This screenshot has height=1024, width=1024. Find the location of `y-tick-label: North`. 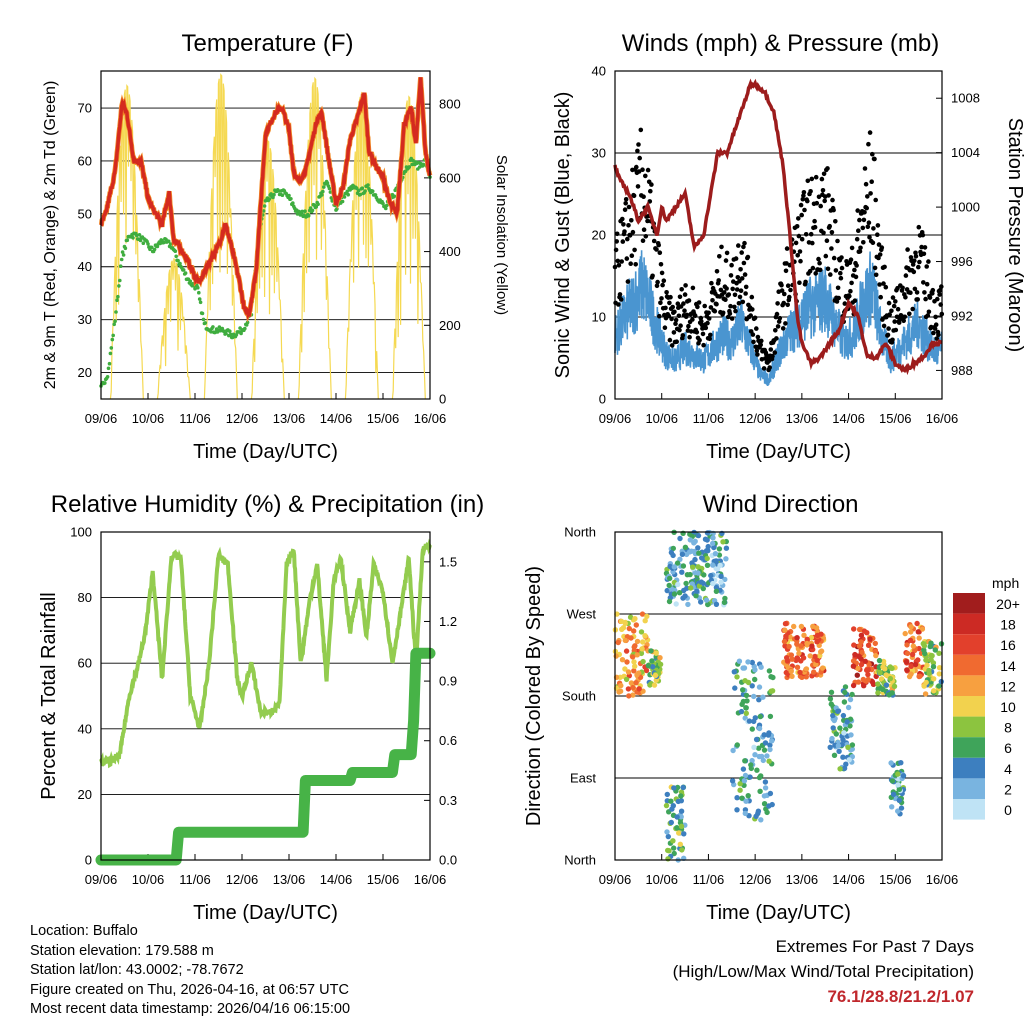

y-tick-label: North is located at coordinates (580, 532).